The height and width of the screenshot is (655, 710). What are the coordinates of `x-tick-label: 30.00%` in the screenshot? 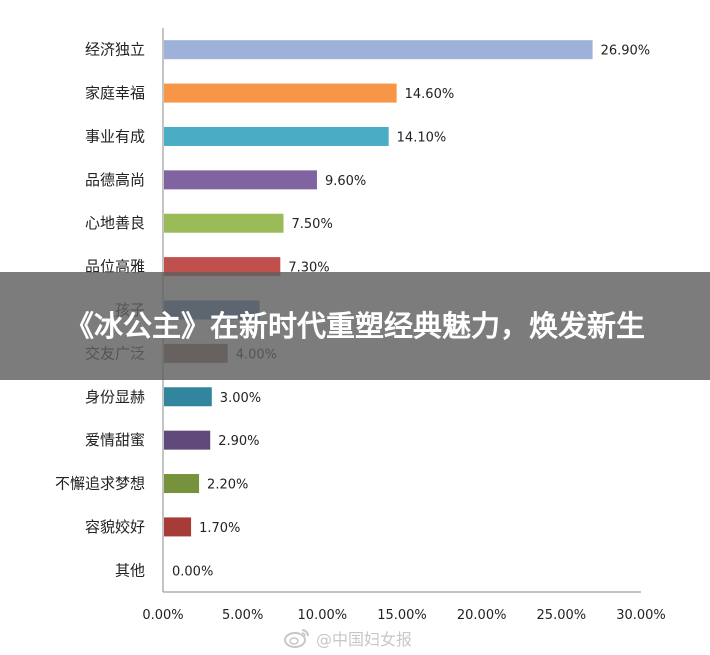 It's located at (641, 615).